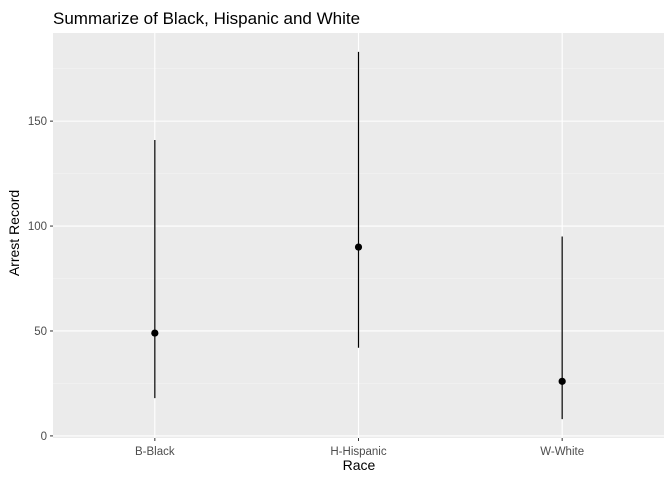 The height and width of the screenshot is (480, 672). I want to click on y-axis-title: Arrest Record, so click(14, 233).